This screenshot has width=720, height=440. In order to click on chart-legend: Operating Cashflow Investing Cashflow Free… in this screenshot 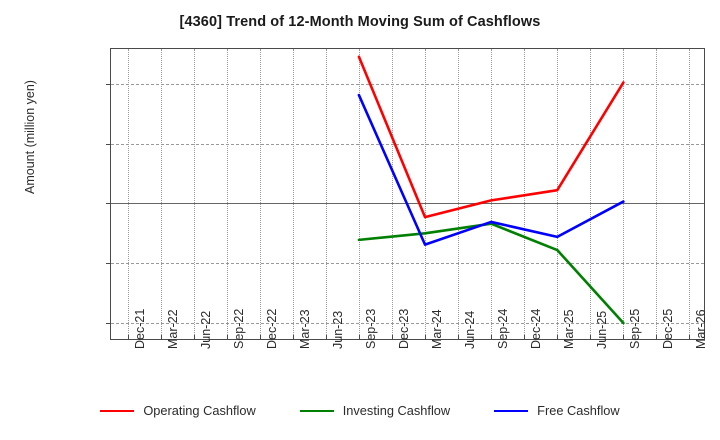, I will do `click(360, 410)`.